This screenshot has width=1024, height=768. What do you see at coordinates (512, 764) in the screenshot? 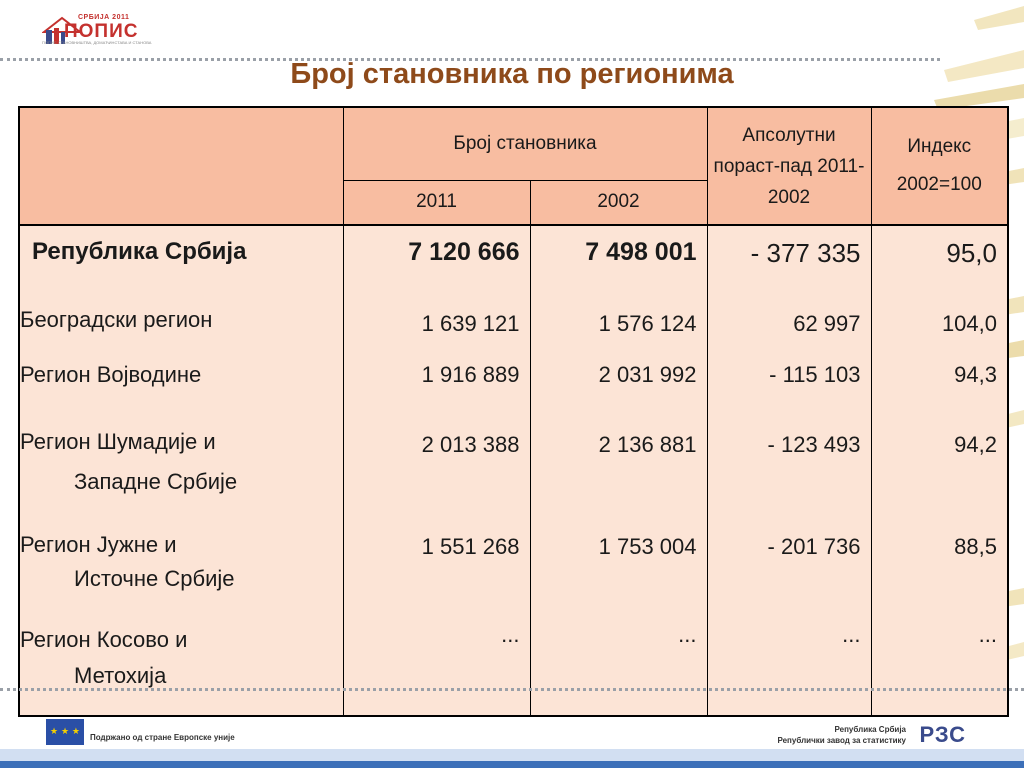
I see `bottom-bar-dark` at bounding box center [512, 764].